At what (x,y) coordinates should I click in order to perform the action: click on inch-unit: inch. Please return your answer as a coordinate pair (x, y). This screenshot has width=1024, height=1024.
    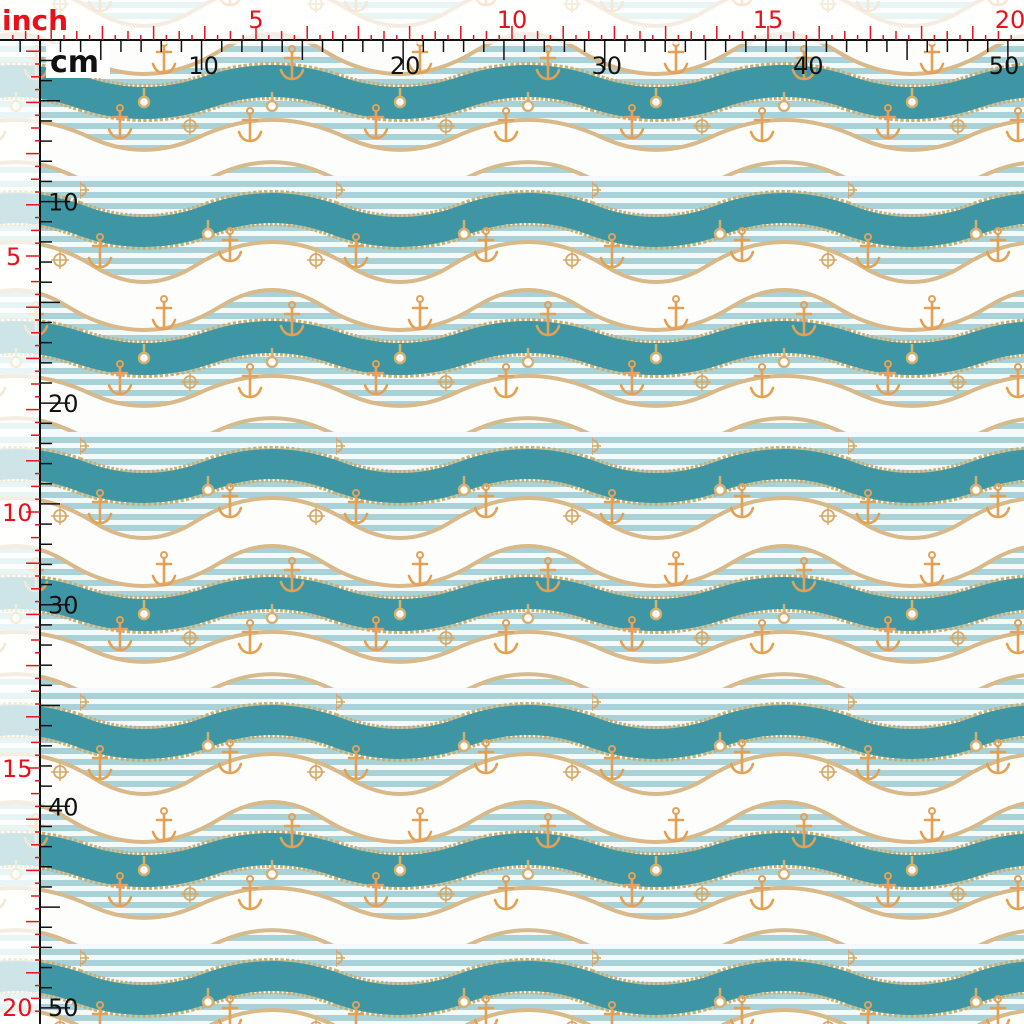
    Looking at the image, I should click on (35, 20).